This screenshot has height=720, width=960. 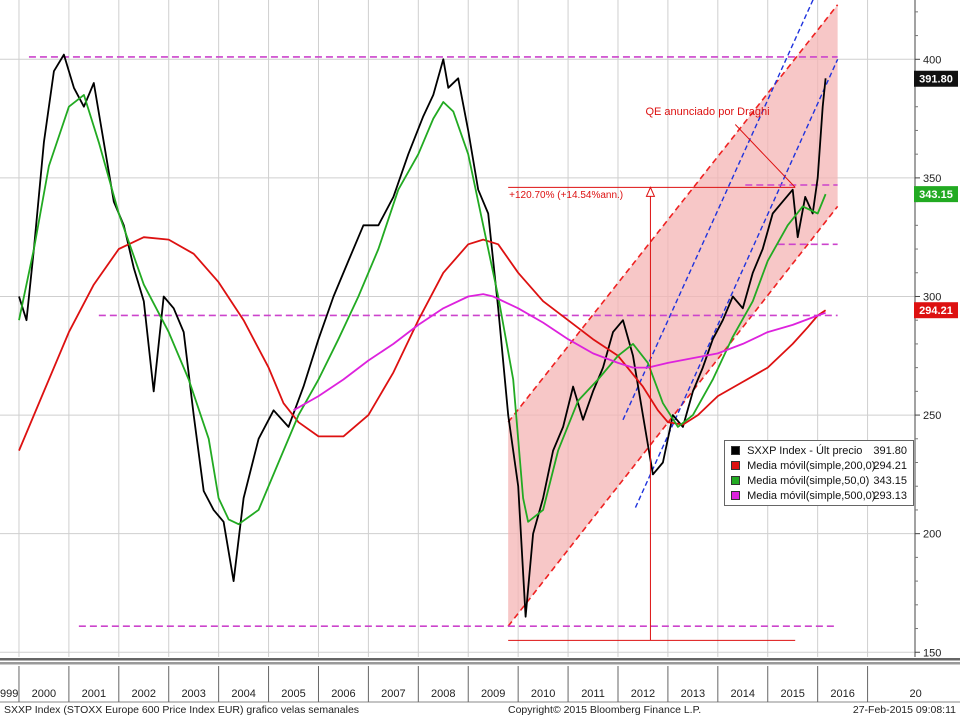 I want to click on legend-label: Media móvil(simple,200,0), so click(x=811, y=466).